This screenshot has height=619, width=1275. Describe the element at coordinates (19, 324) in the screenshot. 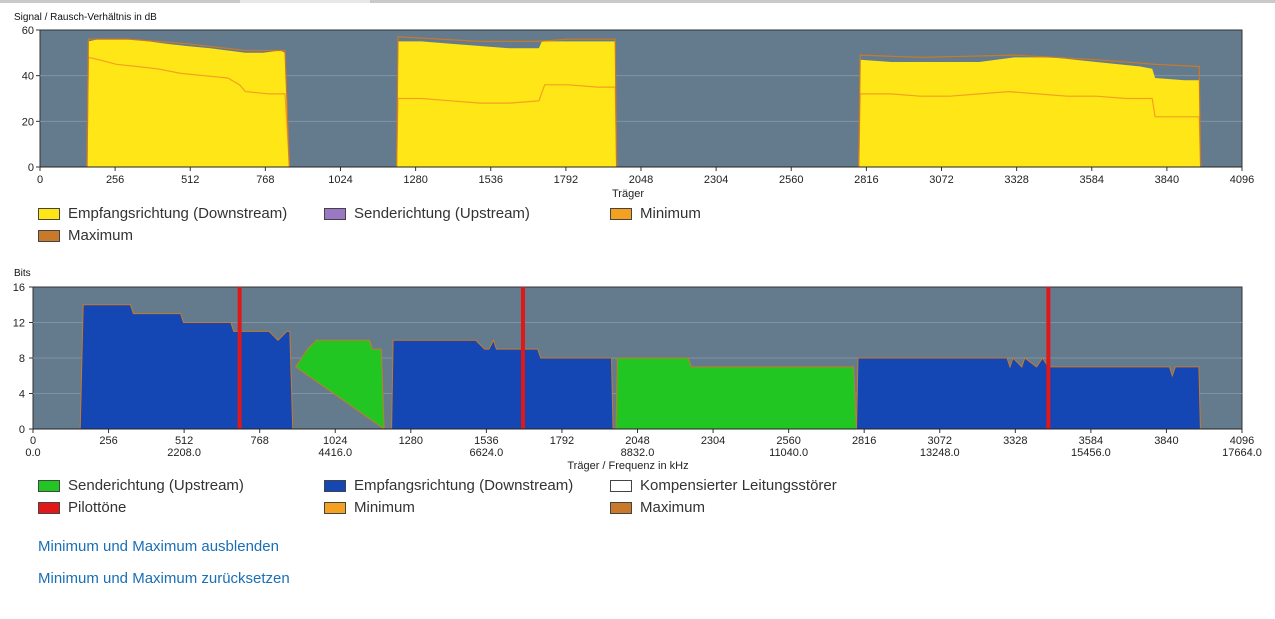

I see `y-tick-label: 12` at that location.